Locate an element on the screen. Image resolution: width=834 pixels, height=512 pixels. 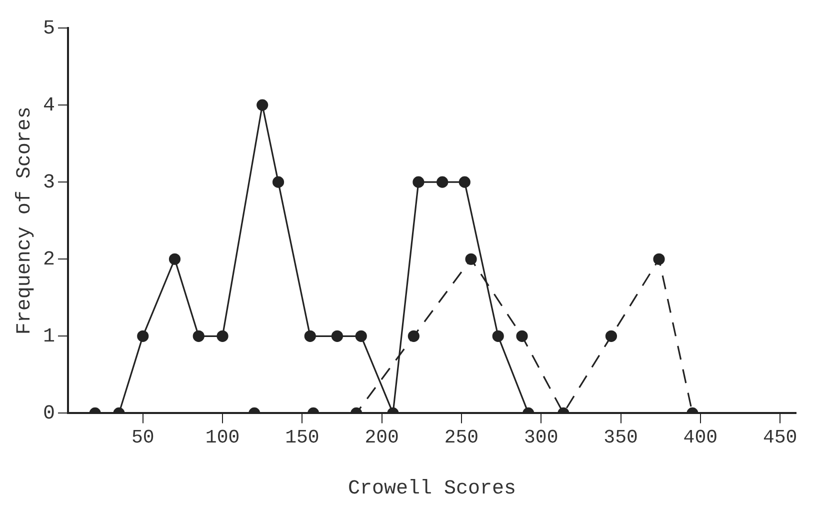
y-tick-label: 0 is located at coordinates (48, 414).